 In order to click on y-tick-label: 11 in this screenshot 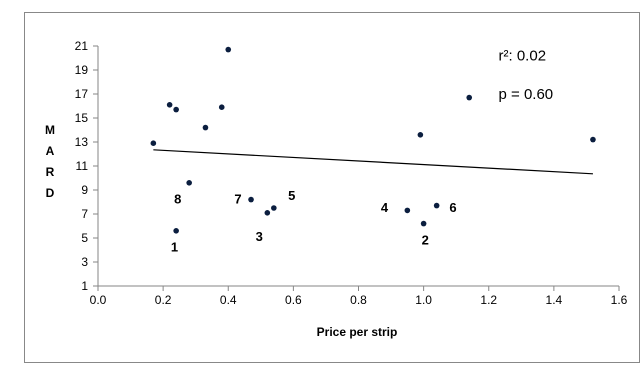, I will do `click(82, 166)`.